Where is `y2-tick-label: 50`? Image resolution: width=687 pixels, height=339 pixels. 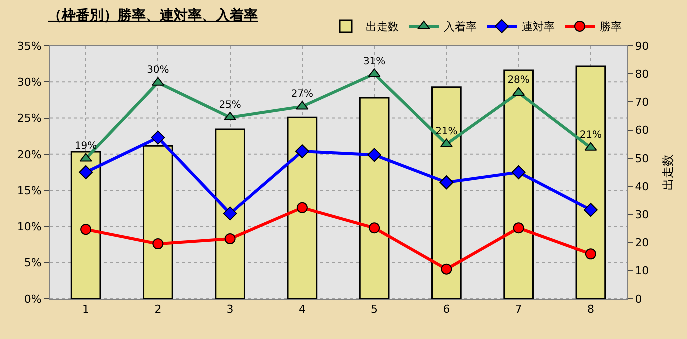 y2-tick-label: 50 is located at coordinates (642, 159).